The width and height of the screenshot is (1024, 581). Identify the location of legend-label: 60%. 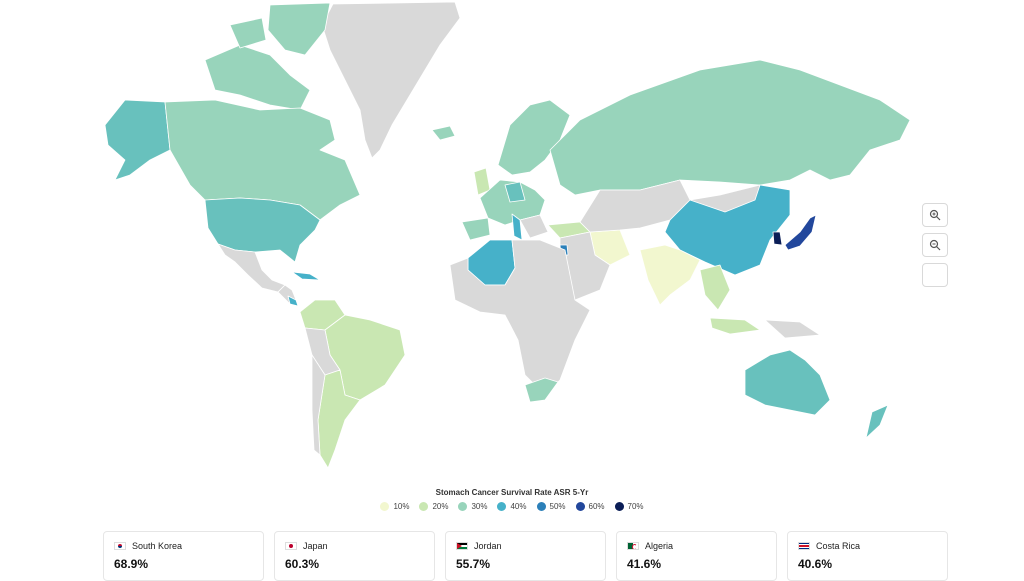
(596, 506).